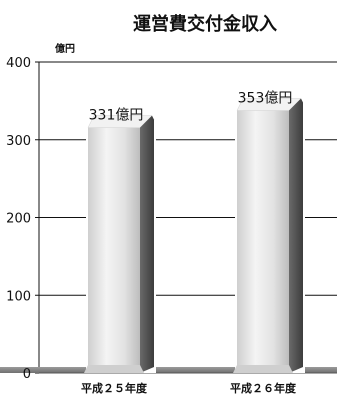 Image resolution: width=337 pixels, height=402 pixels. What do you see at coordinates (205, 24) in the screenshot?
I see `chart-title: 運営費交付金収入` at bounding box center [205, 24].